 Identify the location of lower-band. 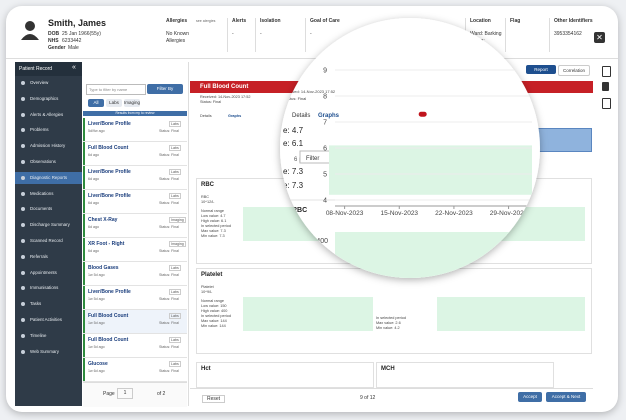
(435, 255).